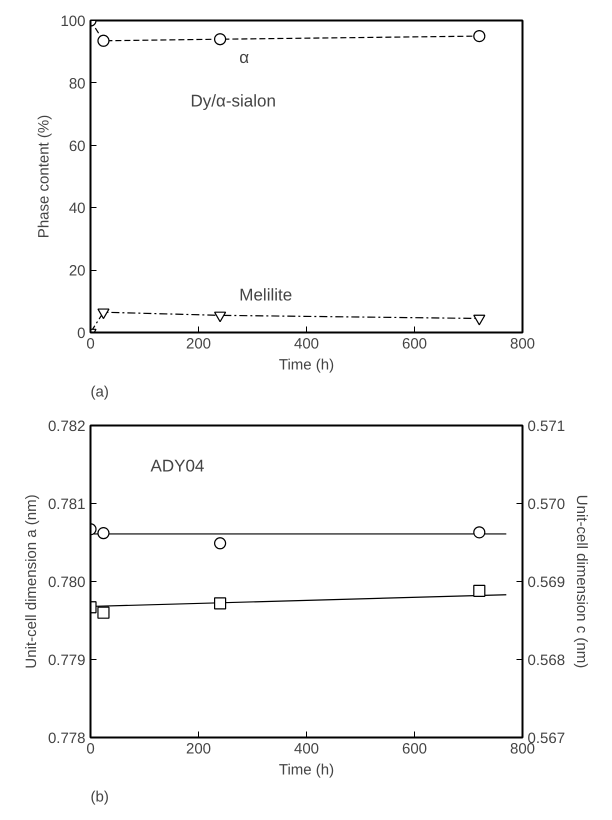 This screenshot has height=820, width=612. What do you see at coordinates (547, 660) in the screenshot?
I see `y2-tick-label: 0.568` at bounding box center [547, 660].